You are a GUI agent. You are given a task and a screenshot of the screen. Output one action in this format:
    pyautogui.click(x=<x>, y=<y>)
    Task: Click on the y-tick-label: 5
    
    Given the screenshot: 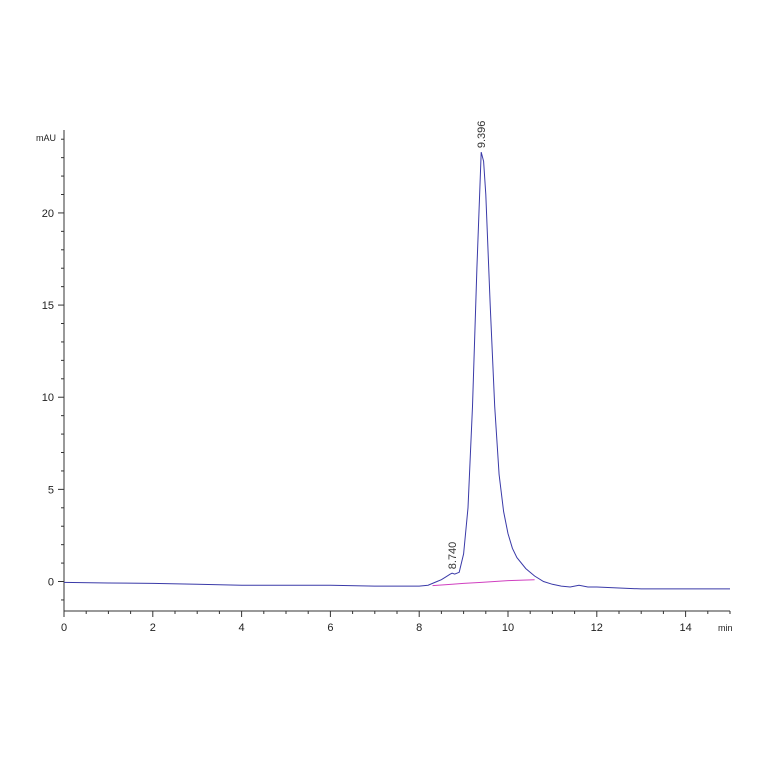 What is the action you would take?
    pyautogui.click(x=51, y=490)
    